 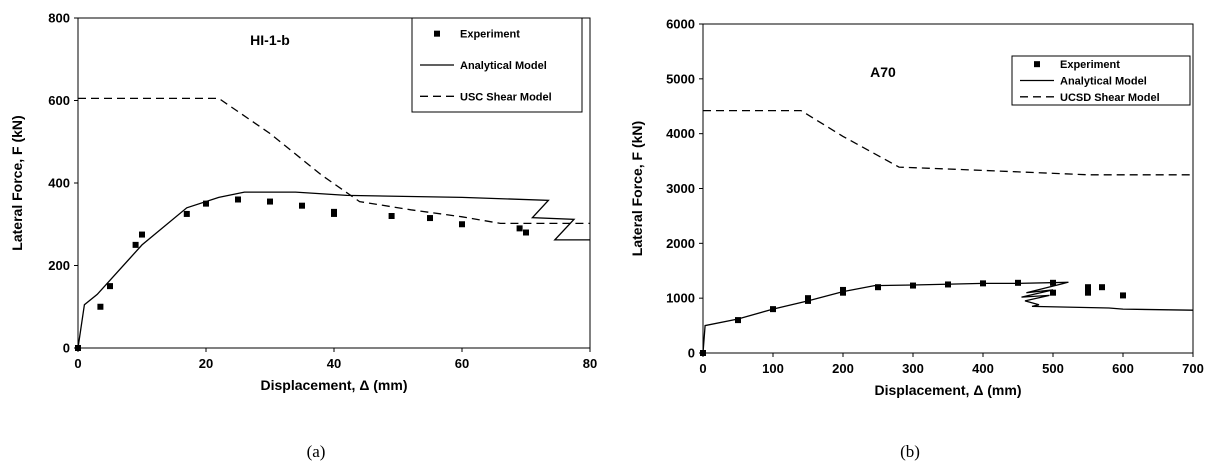 I want to click on x-tick-label: 100, so click(x=773, y=368).